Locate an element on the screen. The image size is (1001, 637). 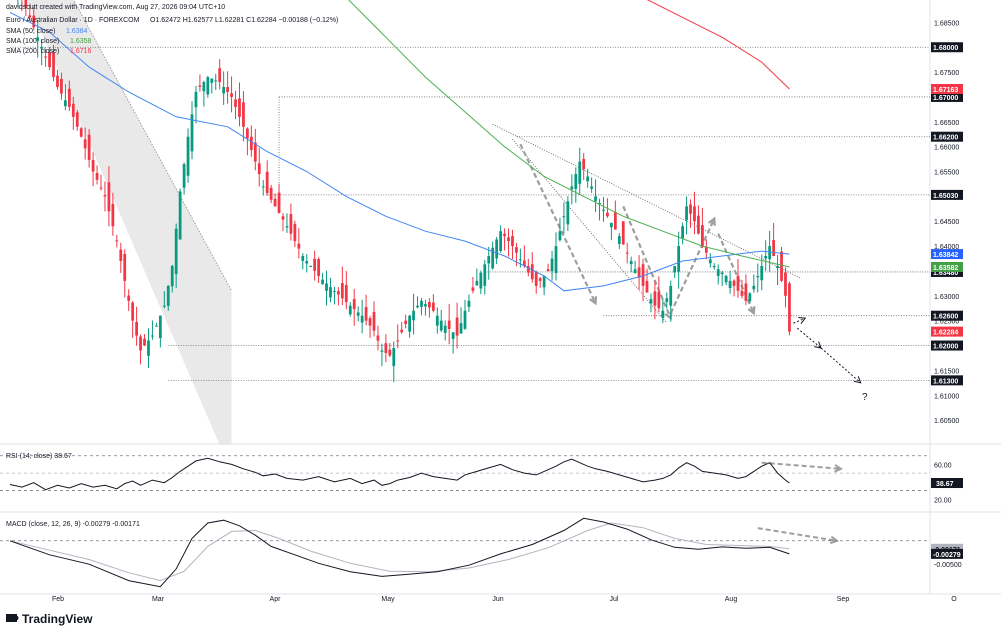
macd-series-macd is located at coordinates (399, 552).